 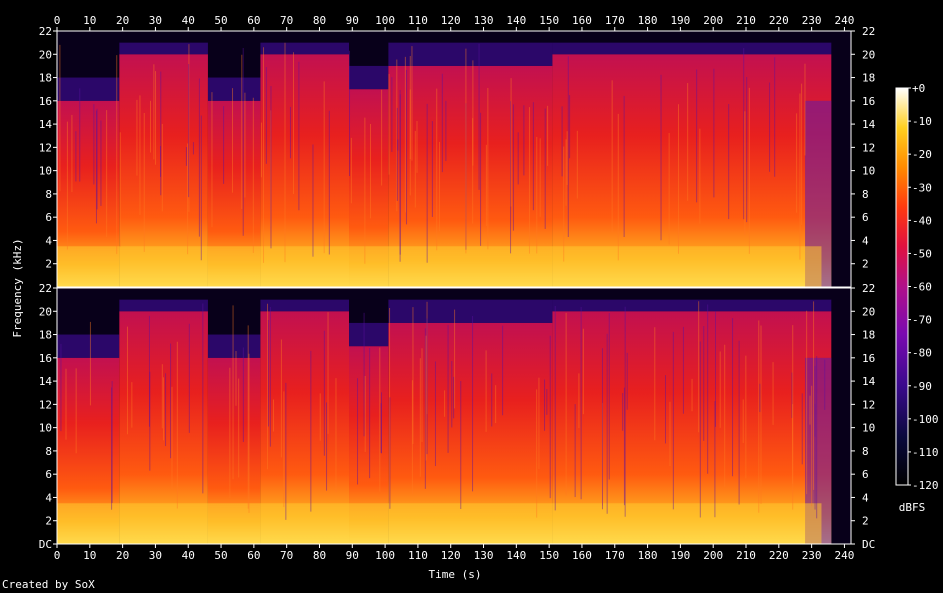 What do you see at coordinates (319, 555) in the screenshot?
I see `x-tick-label-bottom: 80` at bounding box center [319, 555].